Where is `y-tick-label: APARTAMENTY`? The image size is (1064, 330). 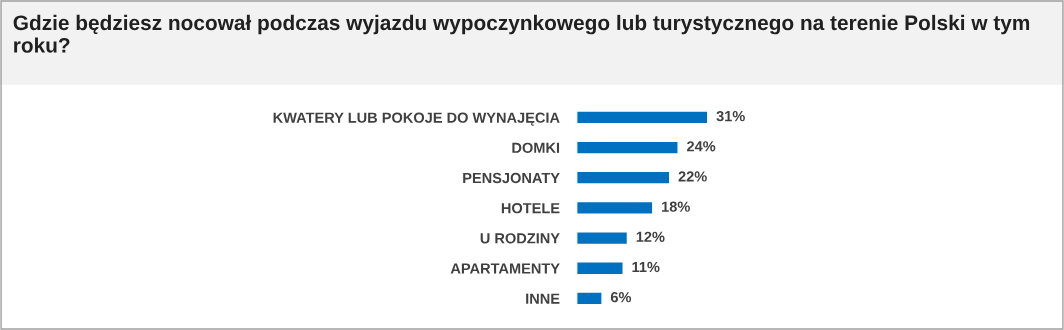 y-tick-label: APARTAMENTY is located at coordinates (505, 268).